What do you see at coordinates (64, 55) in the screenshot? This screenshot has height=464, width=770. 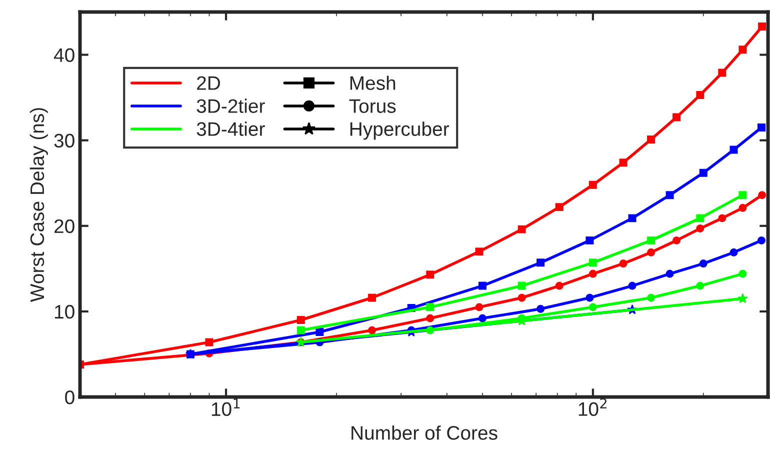 I see `y-tick-label: 40` at bounding box center [64, 55].